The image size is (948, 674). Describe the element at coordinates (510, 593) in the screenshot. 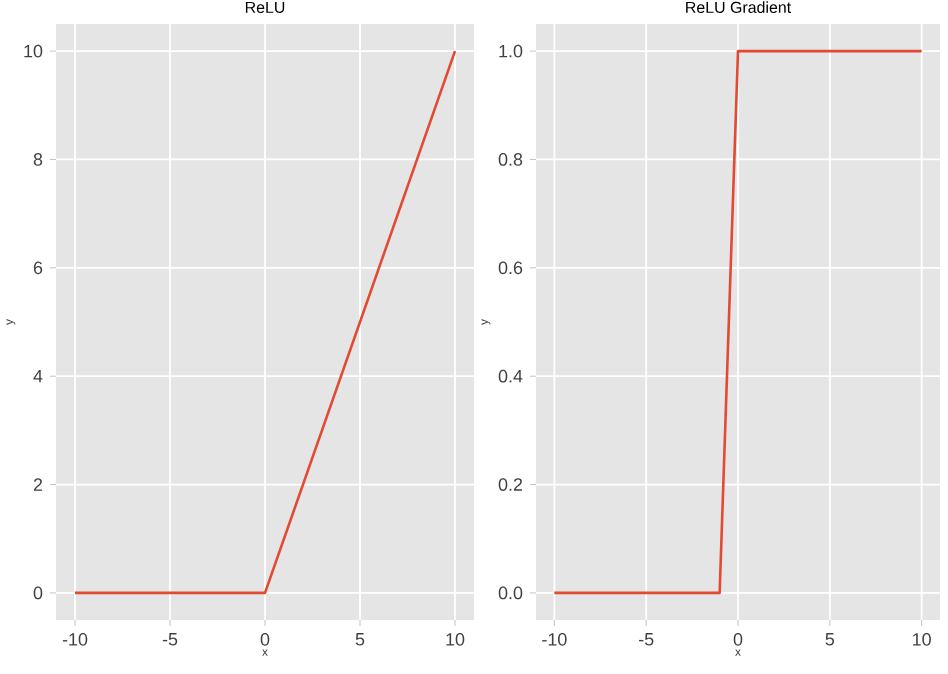

I see `y-tick-label: 0.0` at that location.